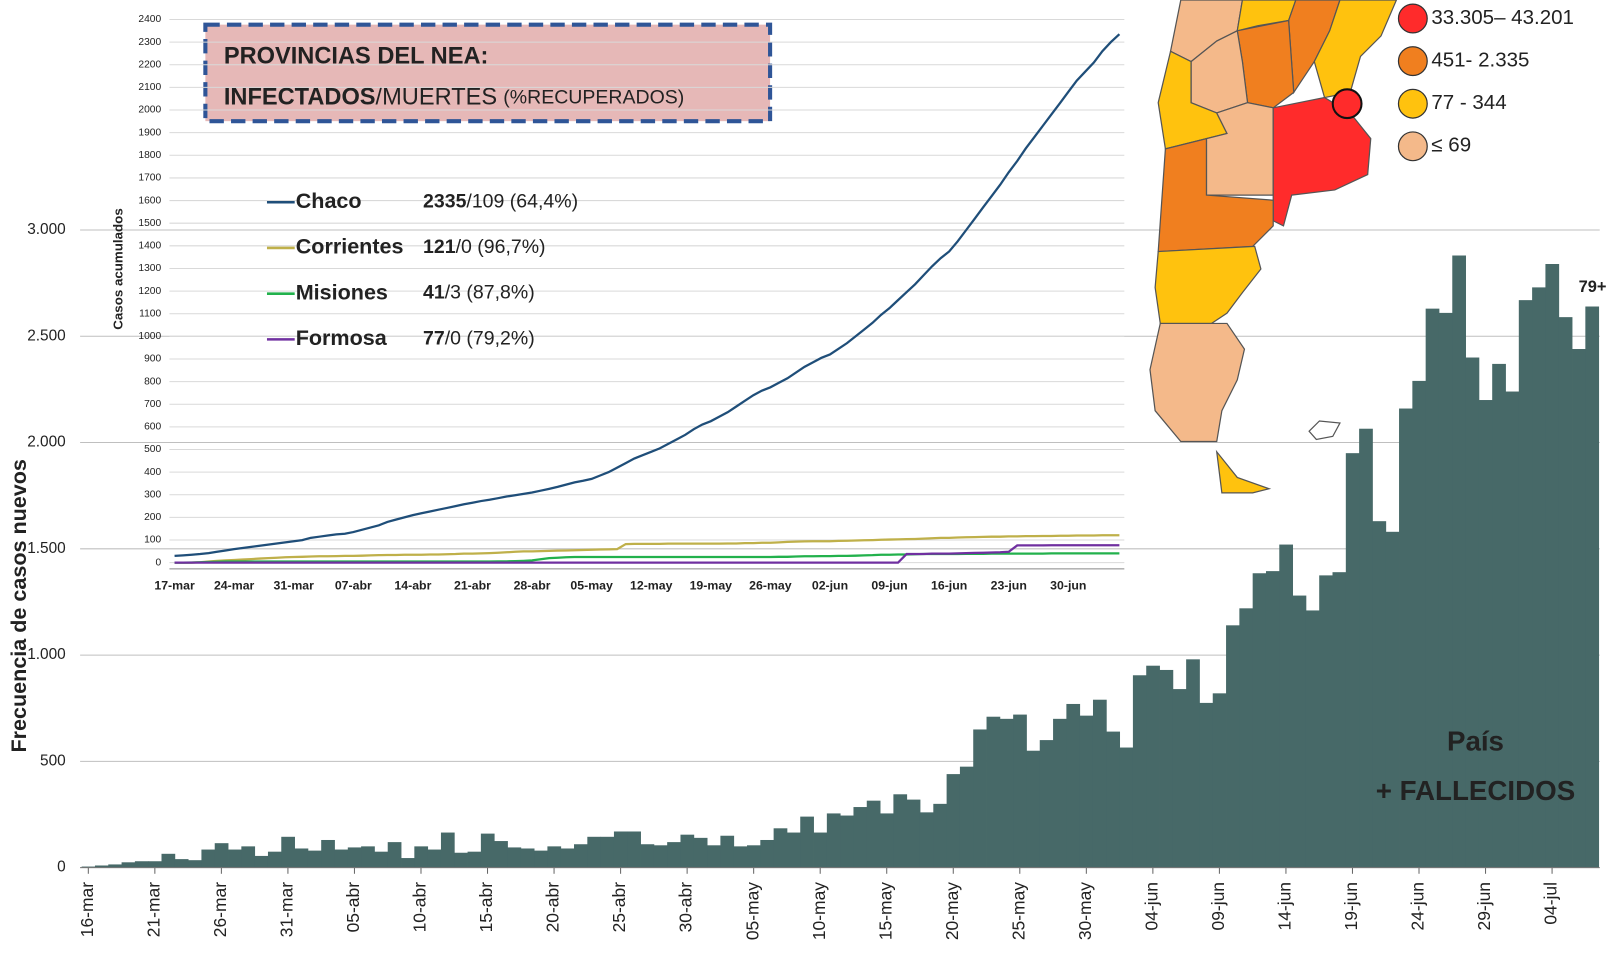  Describe the element at coordinates (439, 247) in the screenshot. I see `summary-bold: 121` at that location.